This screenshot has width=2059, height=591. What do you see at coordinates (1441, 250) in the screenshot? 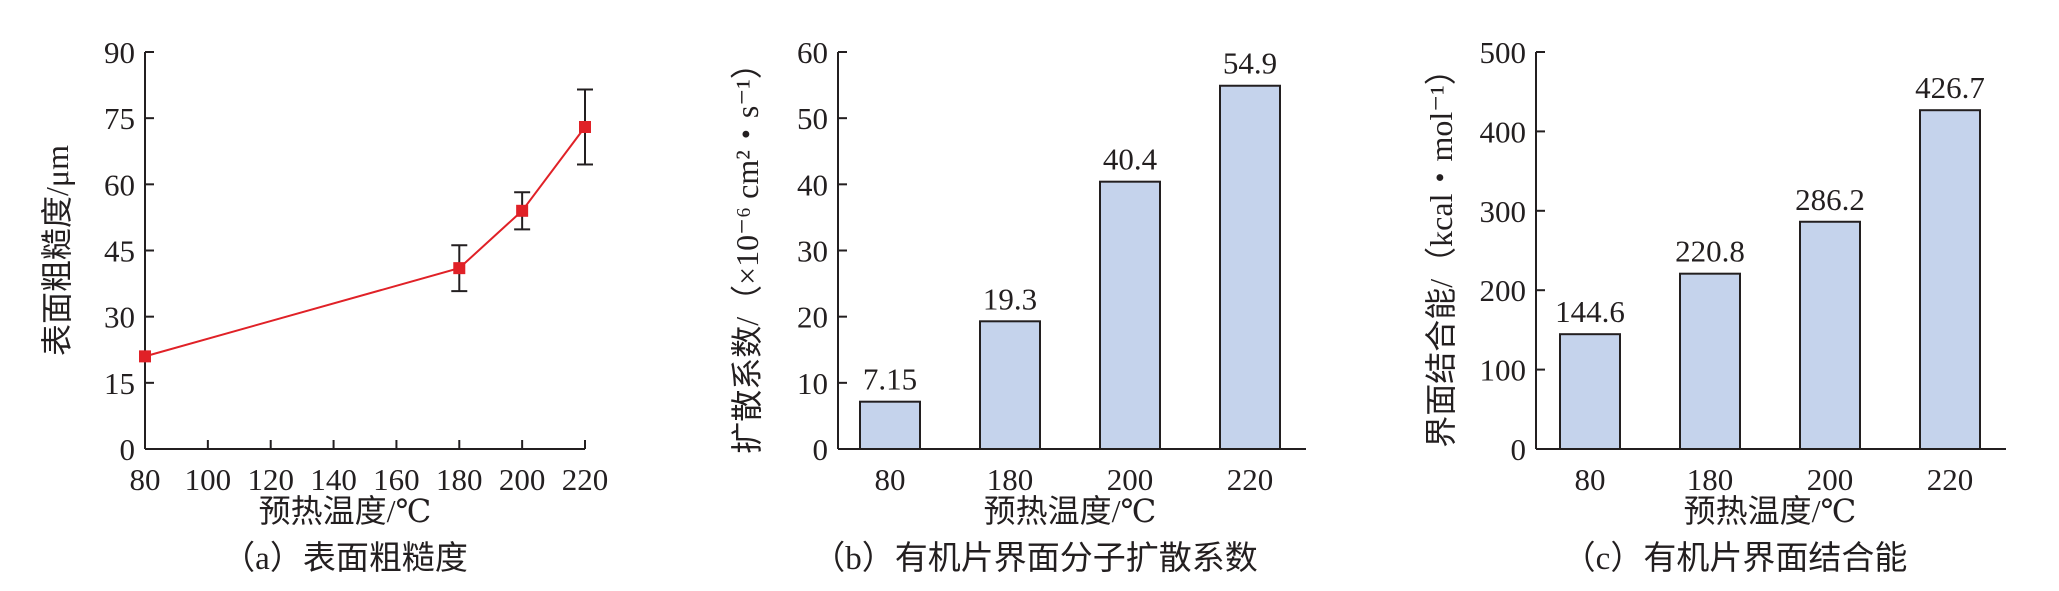
I see `y-axis-title: 界面结合能/（kcal・mol⁻¹）` at bounding box center [1441, 250].